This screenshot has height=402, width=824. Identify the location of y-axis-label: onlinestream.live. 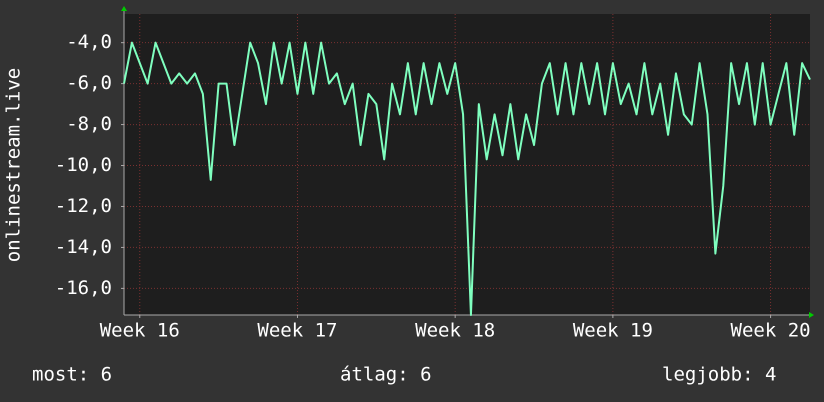
(14, 165).